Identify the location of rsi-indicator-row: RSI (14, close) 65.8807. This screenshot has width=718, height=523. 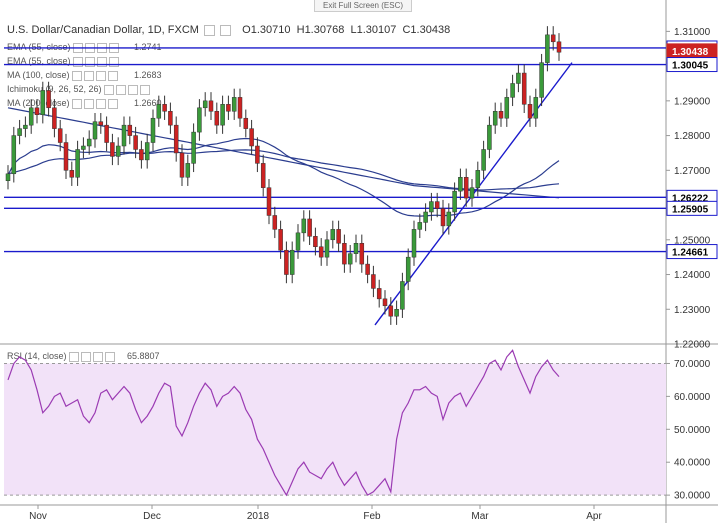
(83, 356).